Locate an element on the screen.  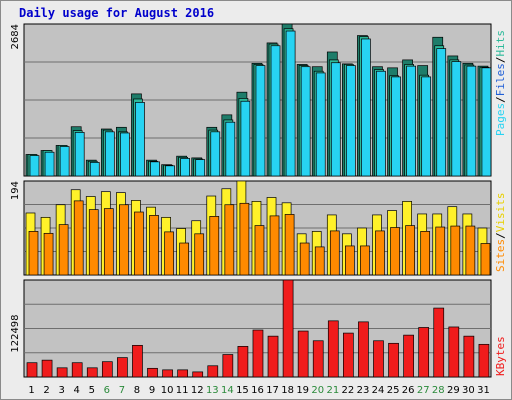
x-tick-label: 13 is located at coordinates (212, 390).